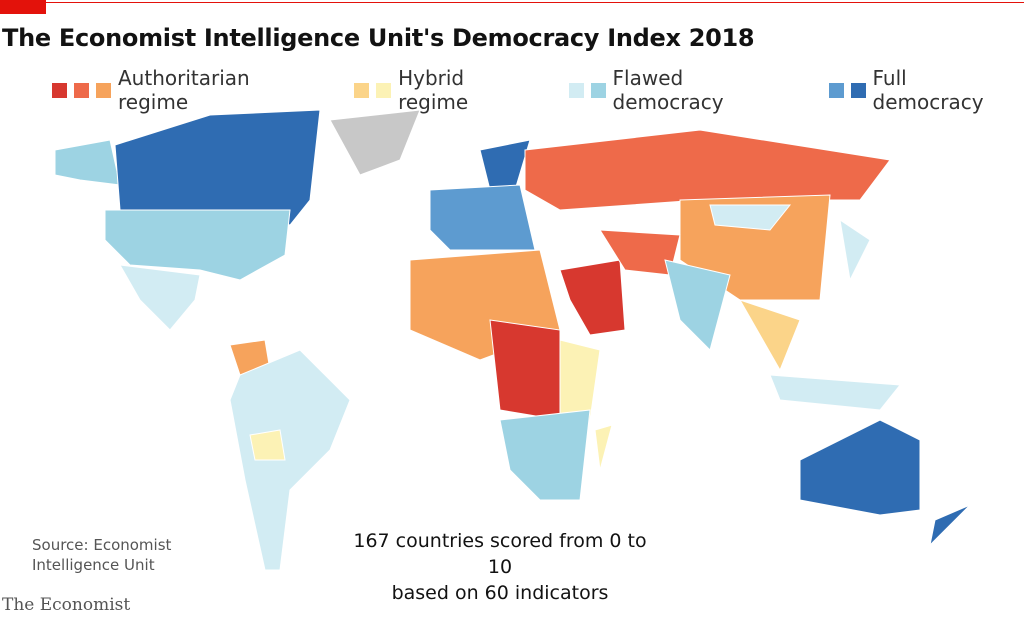 This screenshot has height=618, width=1024. What do you see at coordinates (66, 605) in the screenshot?
I see `brand: The Economist` at bounding box center [66, 605].